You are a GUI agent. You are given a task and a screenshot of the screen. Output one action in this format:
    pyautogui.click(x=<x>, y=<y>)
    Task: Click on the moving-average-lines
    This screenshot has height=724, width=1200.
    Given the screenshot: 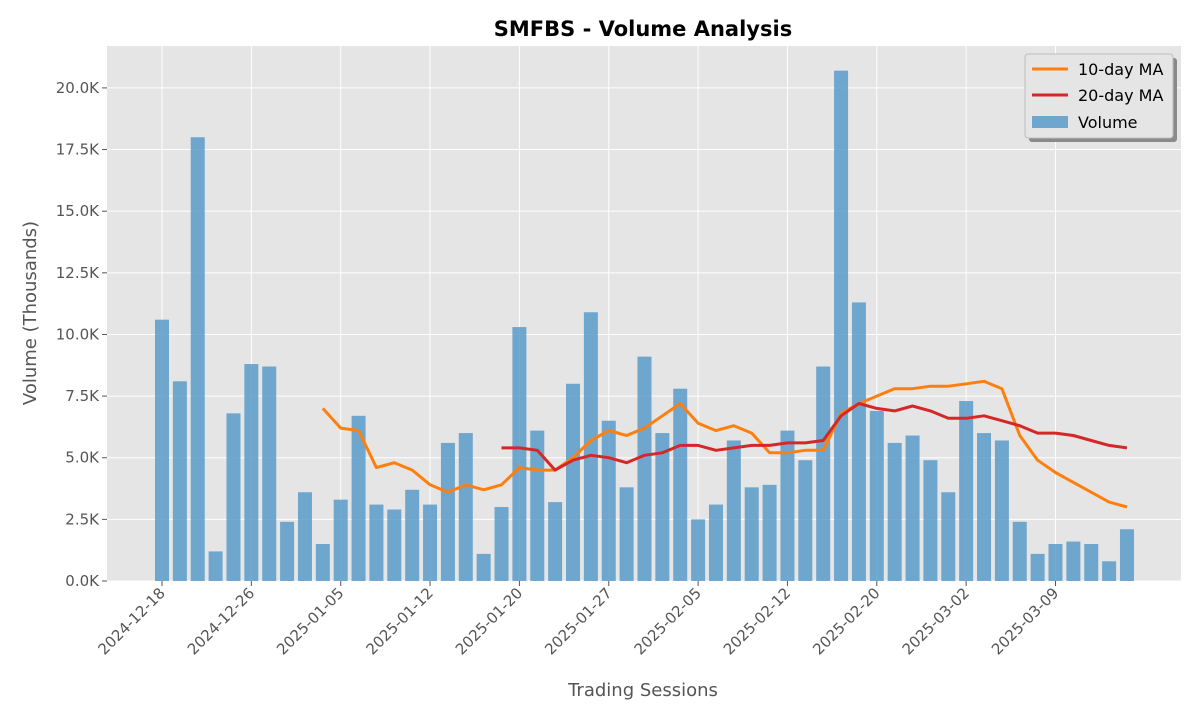 What is the action you would take?
    pyautogui.click(x=724, y=444)
    